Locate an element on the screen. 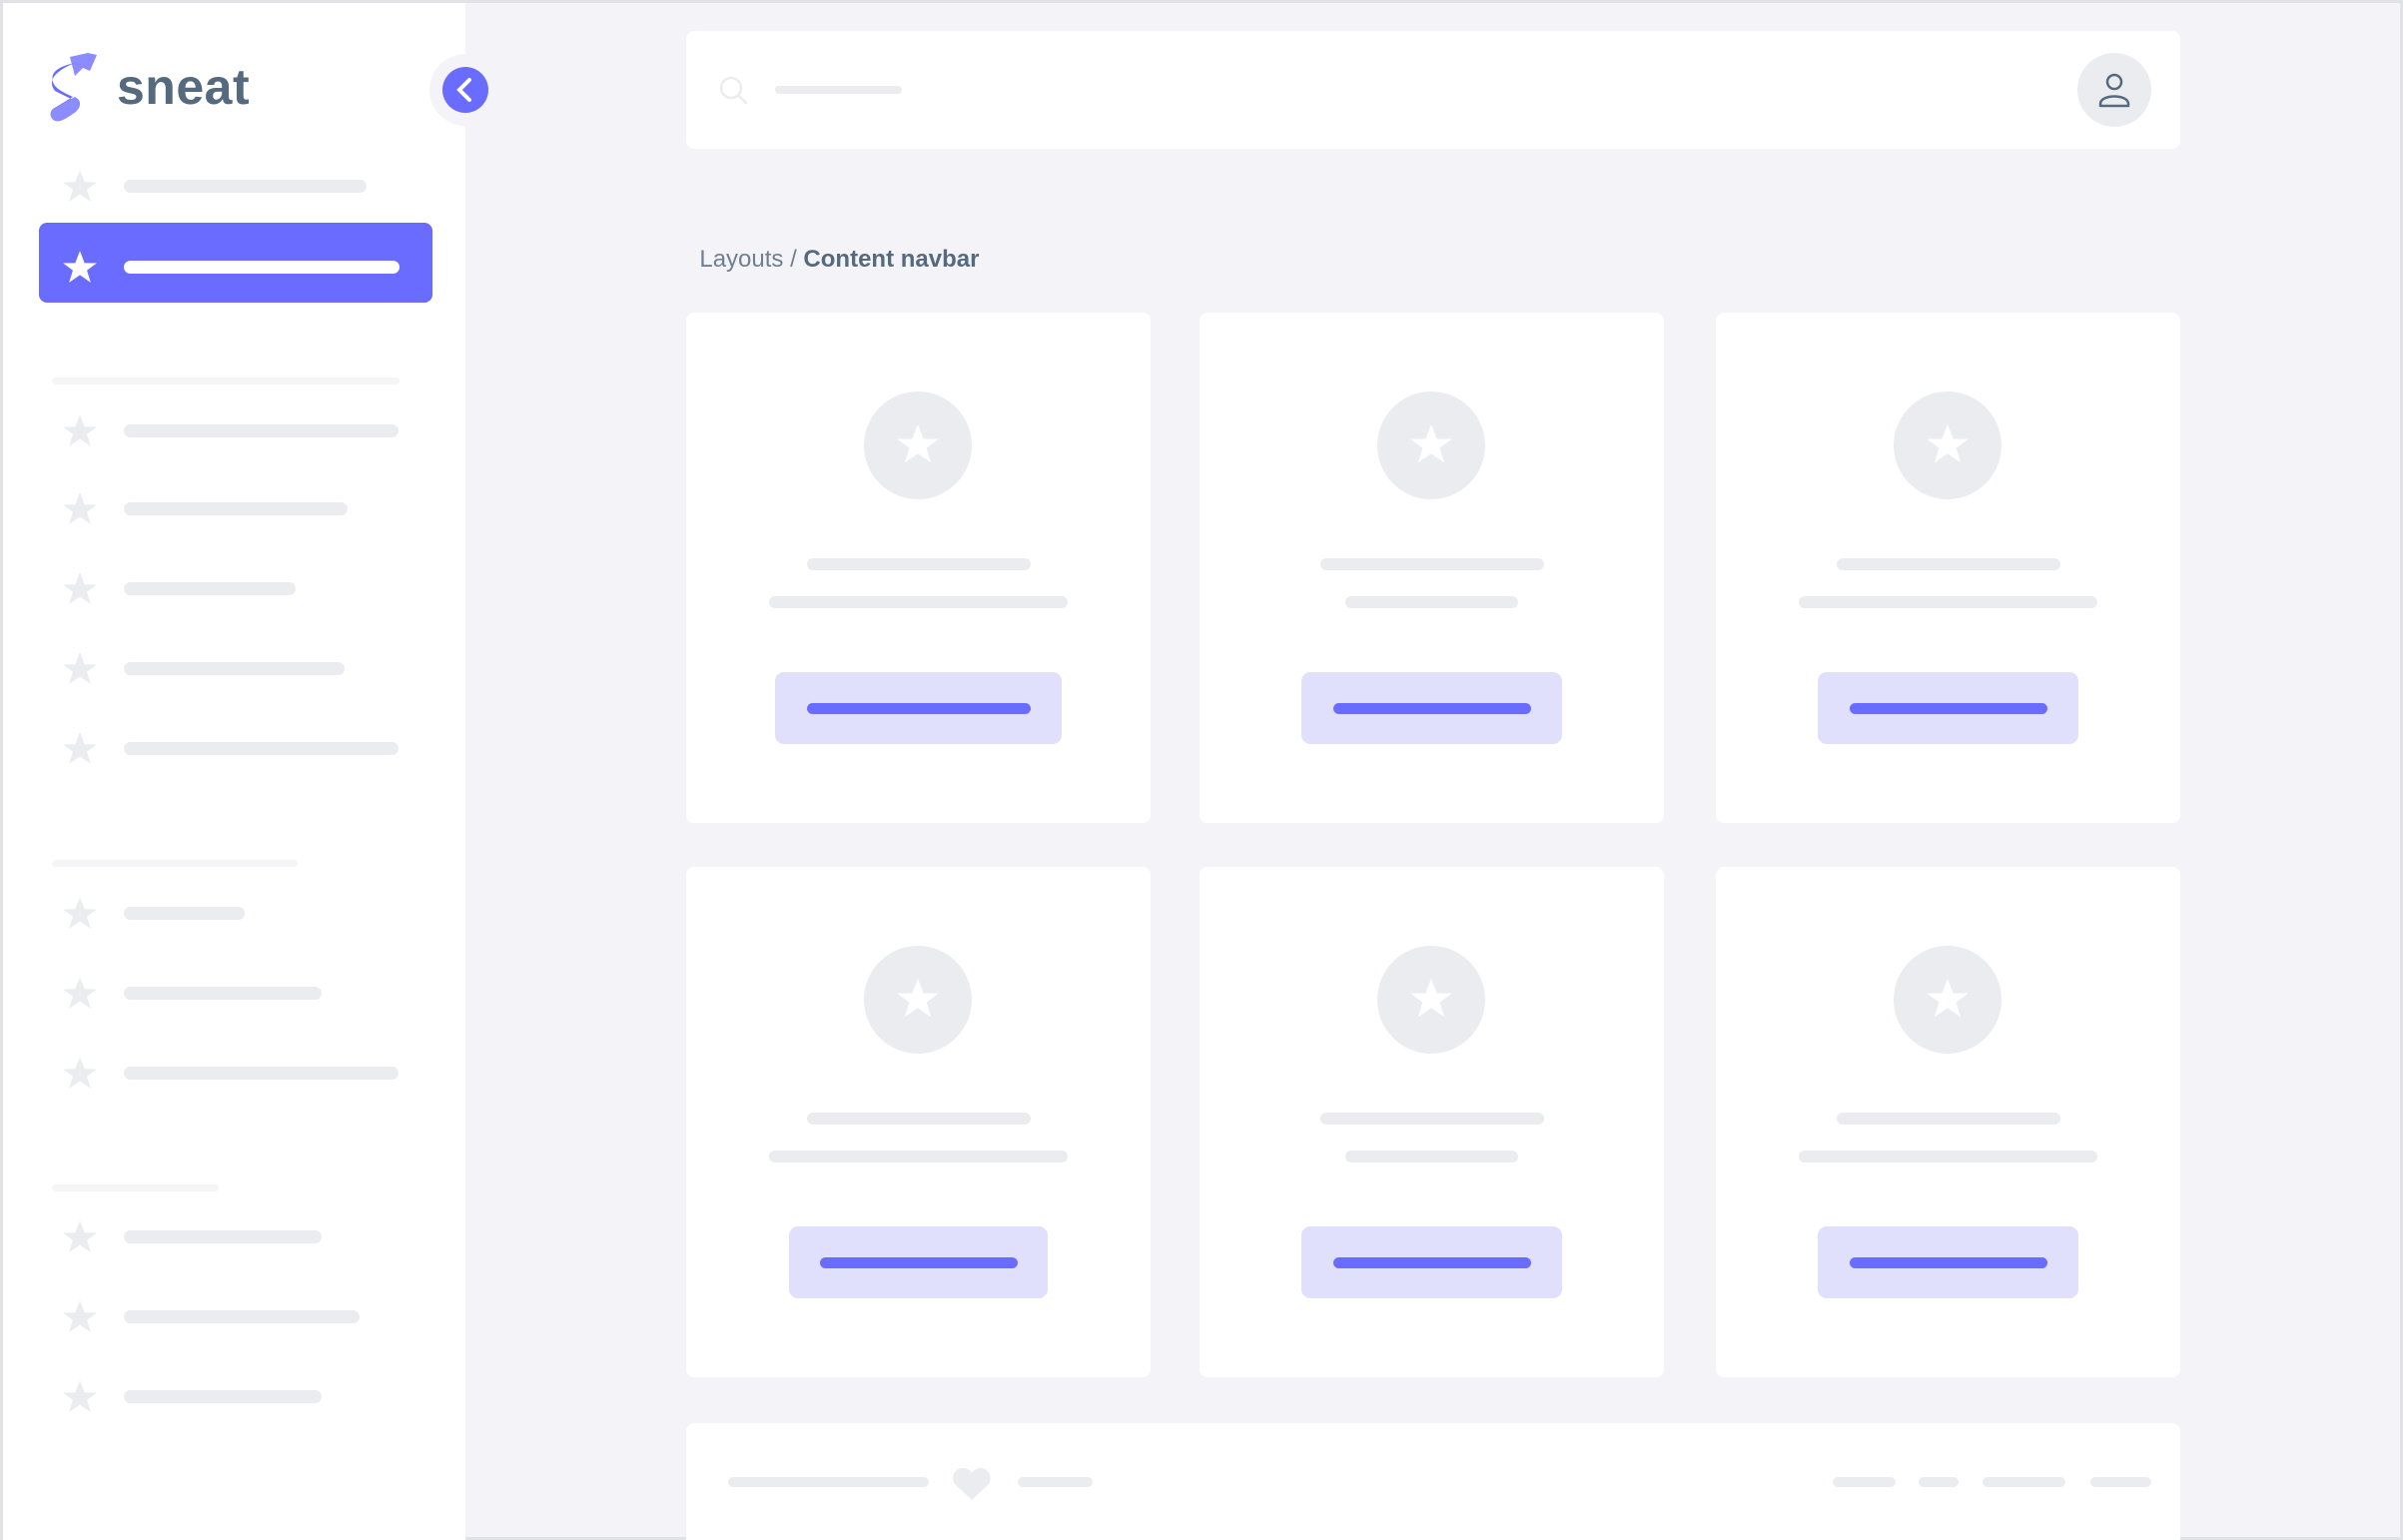  chevron-left-icon is located at coordinates (465, 90).